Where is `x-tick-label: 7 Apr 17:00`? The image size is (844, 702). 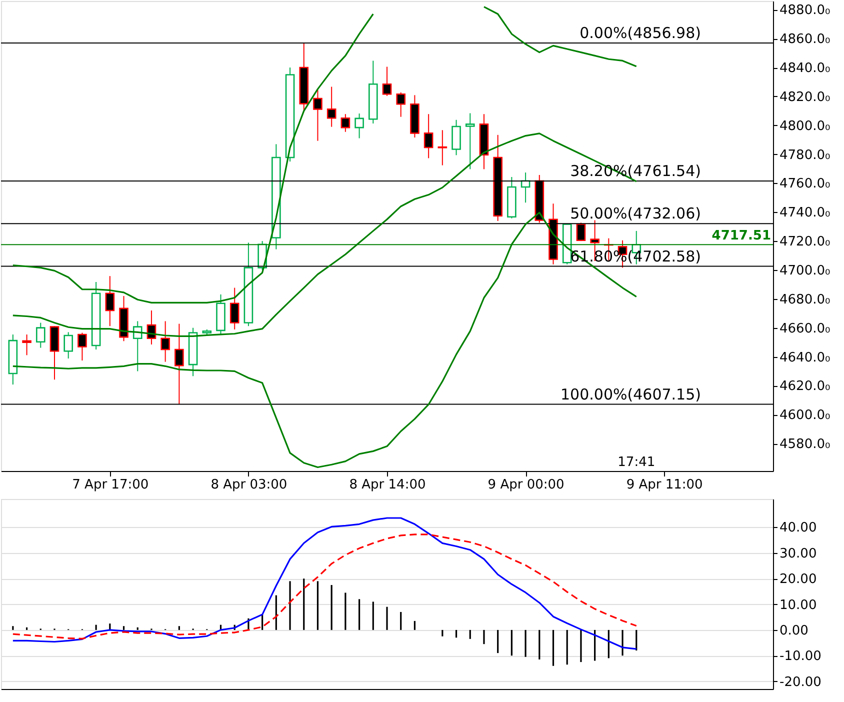 x-tick-label: 7 Apr 17:00 is located at coordinates (110, 485).